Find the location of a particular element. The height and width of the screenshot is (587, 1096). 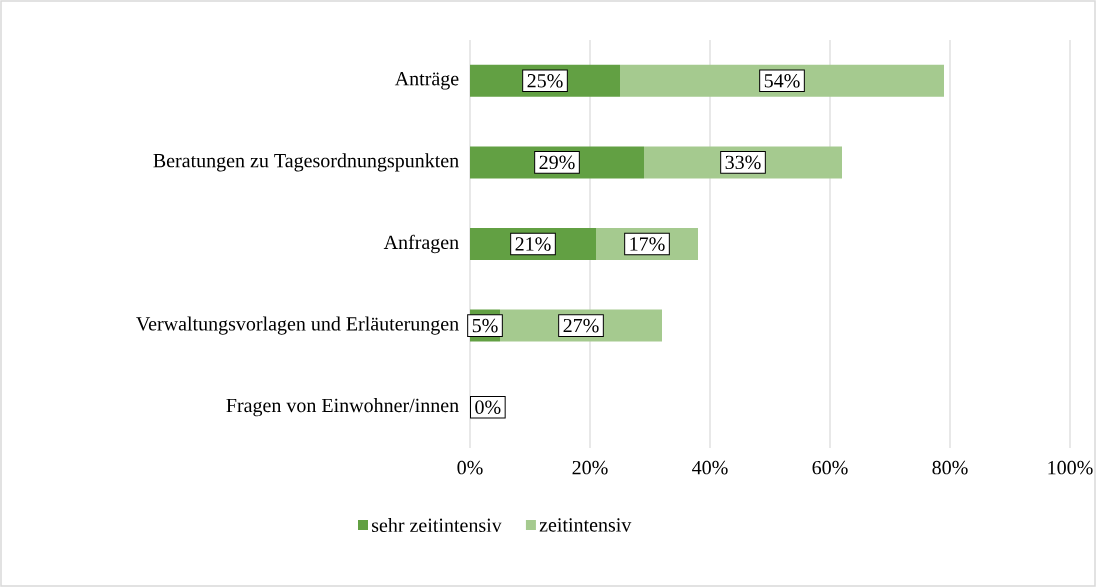

data-label: 27% is located at coordinates (581, 325).